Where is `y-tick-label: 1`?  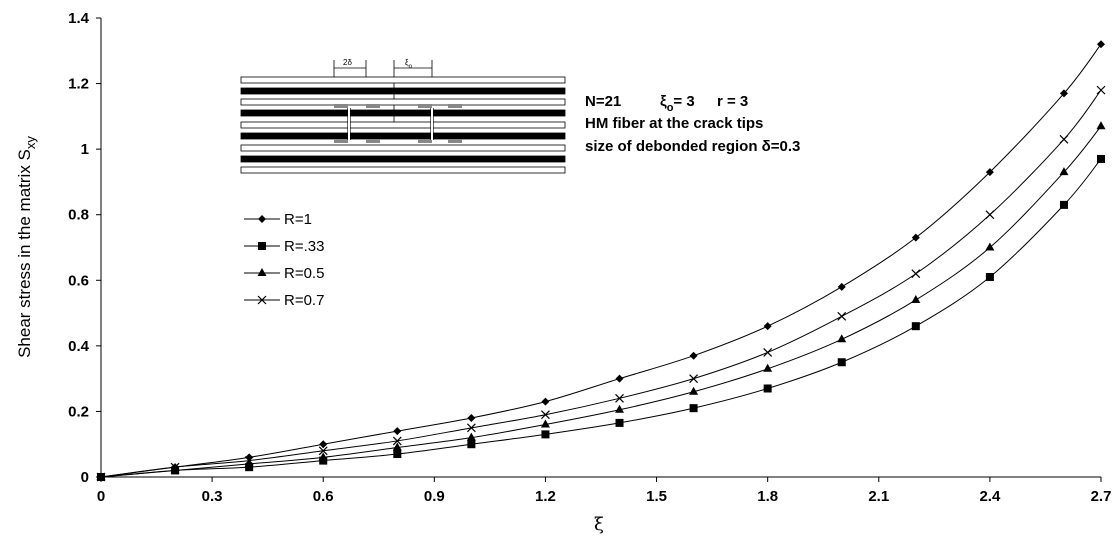
y-tick-label: 1 is located at coordinates (85, 149).